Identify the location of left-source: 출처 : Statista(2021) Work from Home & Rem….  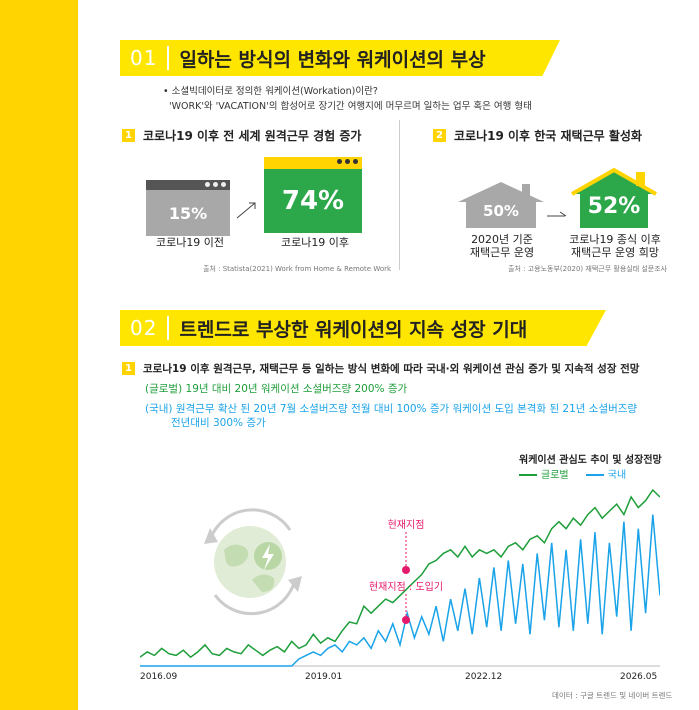
(297, 269).